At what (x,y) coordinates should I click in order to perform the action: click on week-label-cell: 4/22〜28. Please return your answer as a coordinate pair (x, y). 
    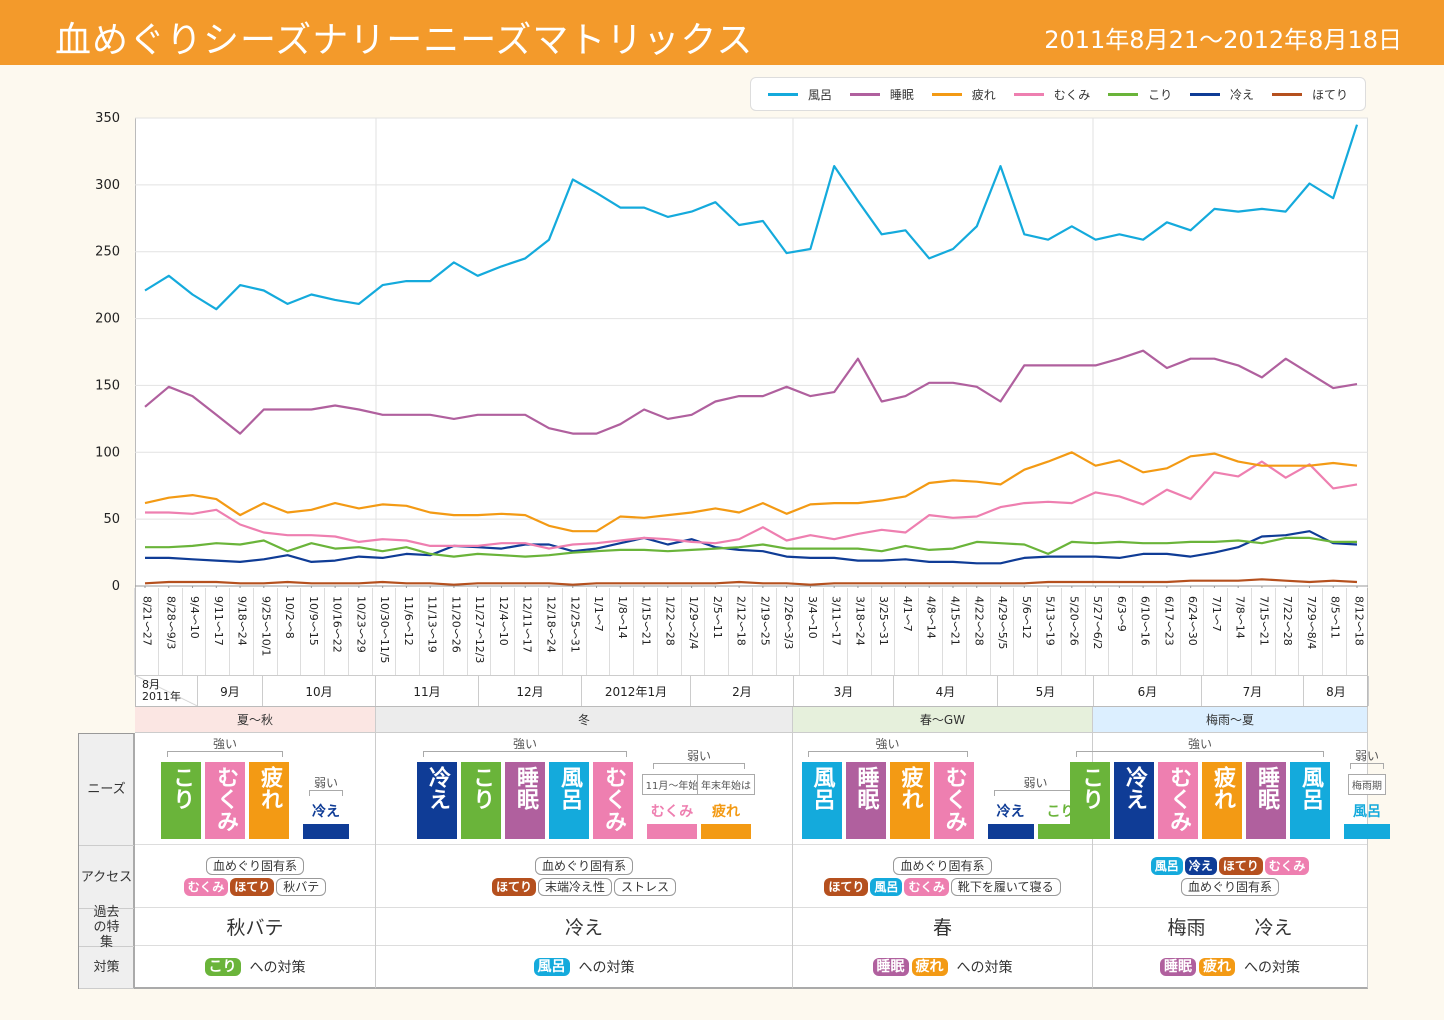
    Looking at the image, I should click on (977, 631).